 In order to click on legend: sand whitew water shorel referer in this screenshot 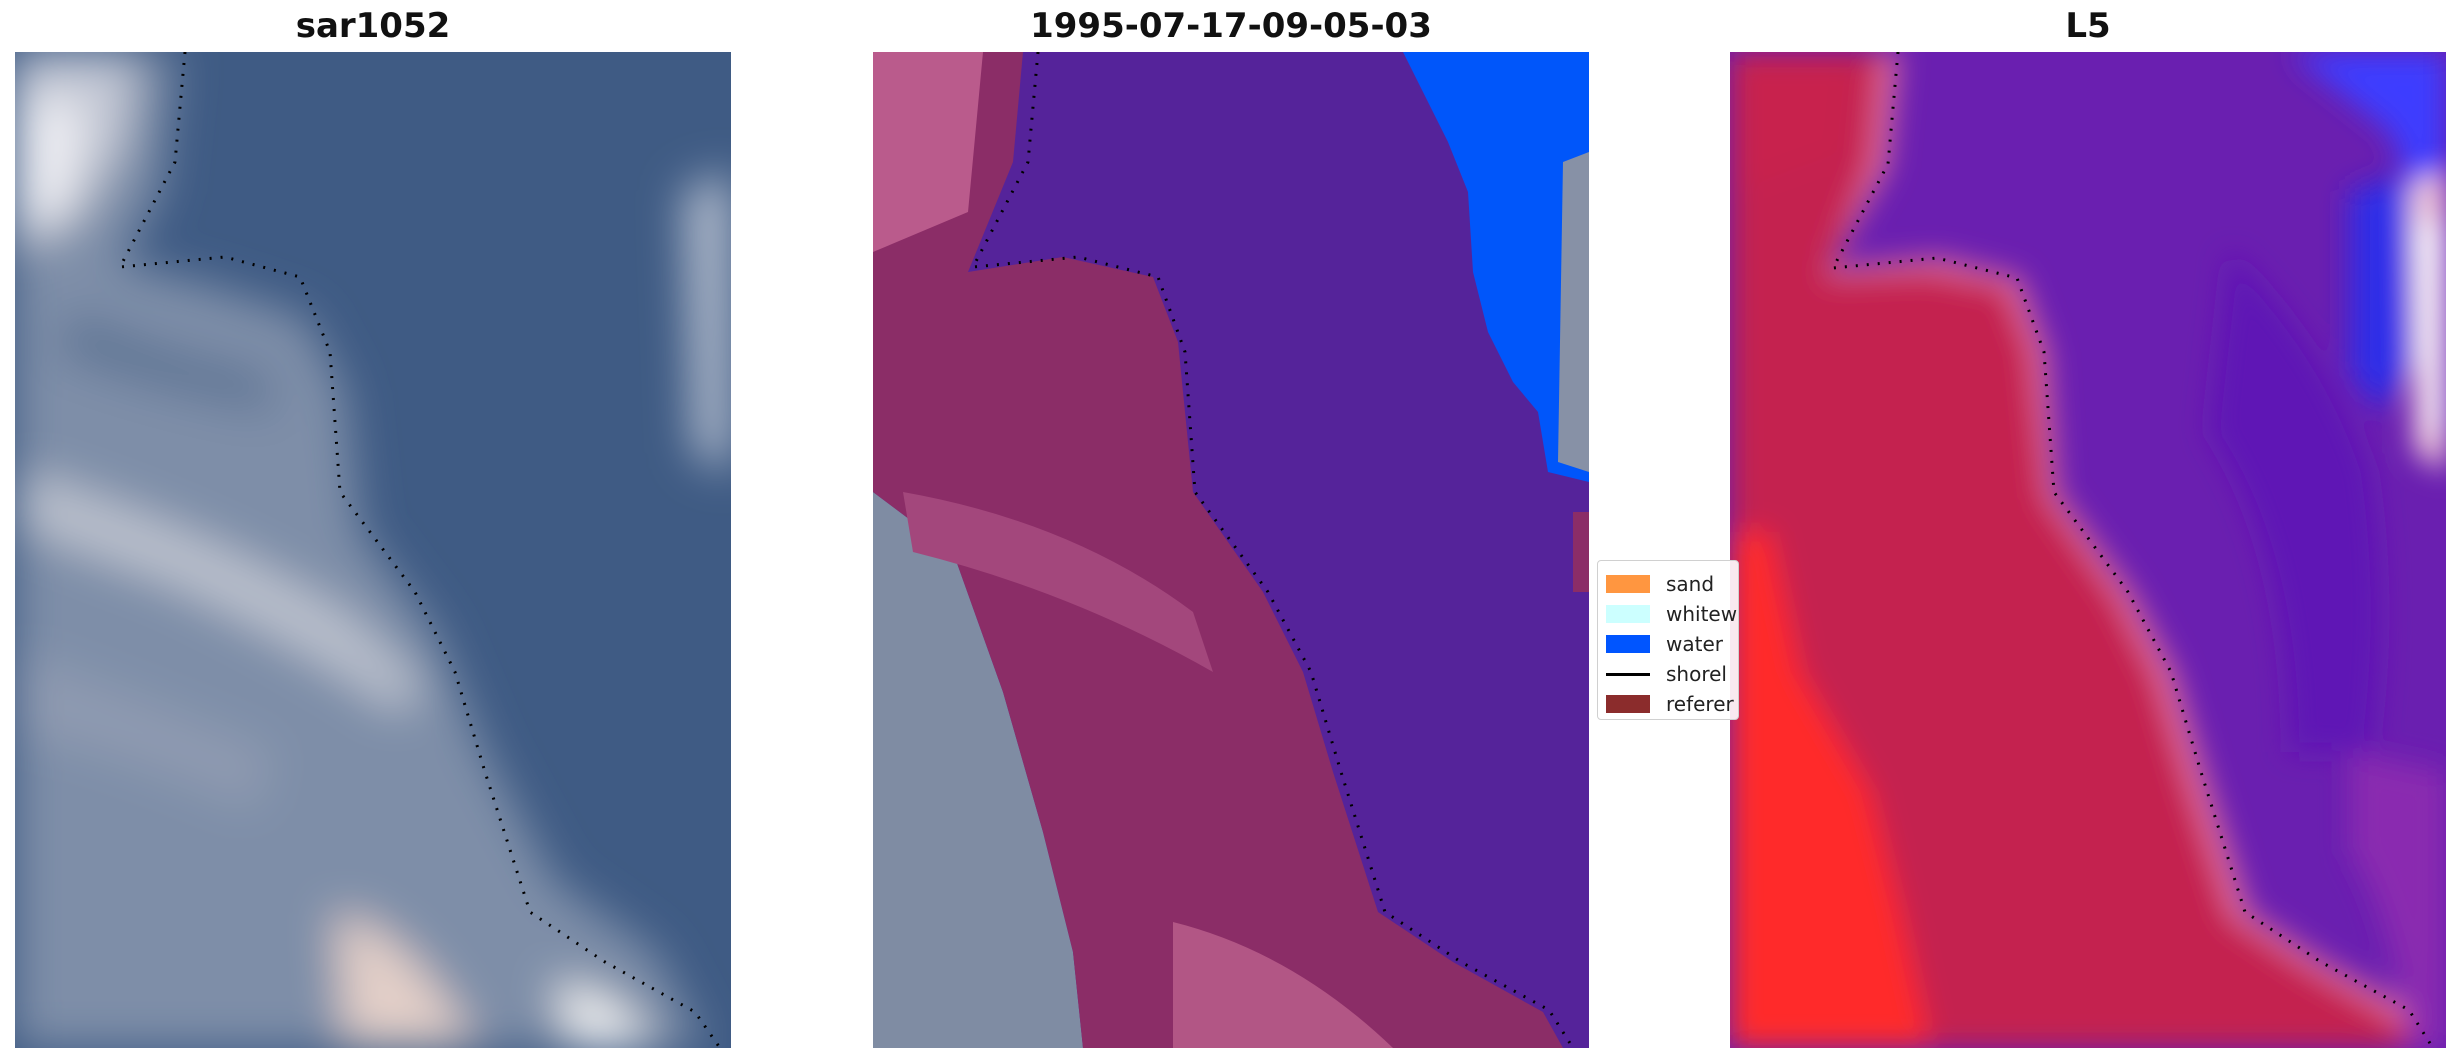, I will do `click(1668, 640)`.